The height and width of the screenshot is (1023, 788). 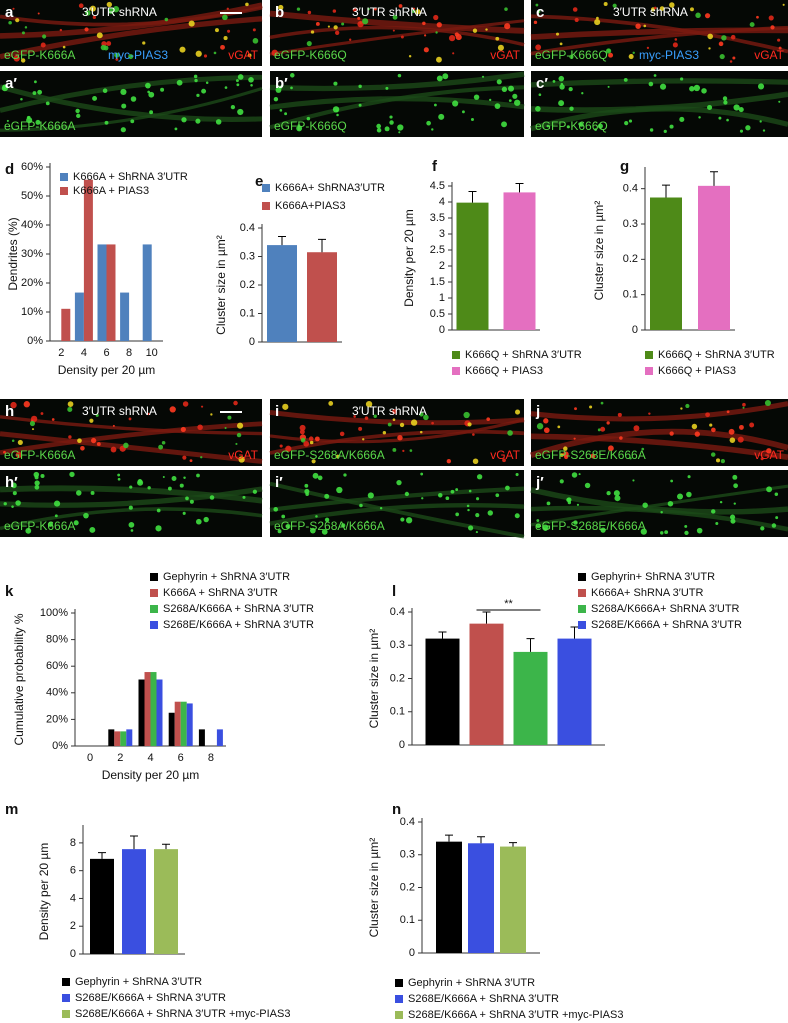 What do you see at coordinates (329, 526) in the screenshot?
I see `label-green: eGFP-S268A/K666A` at bounding box center [329, 526].